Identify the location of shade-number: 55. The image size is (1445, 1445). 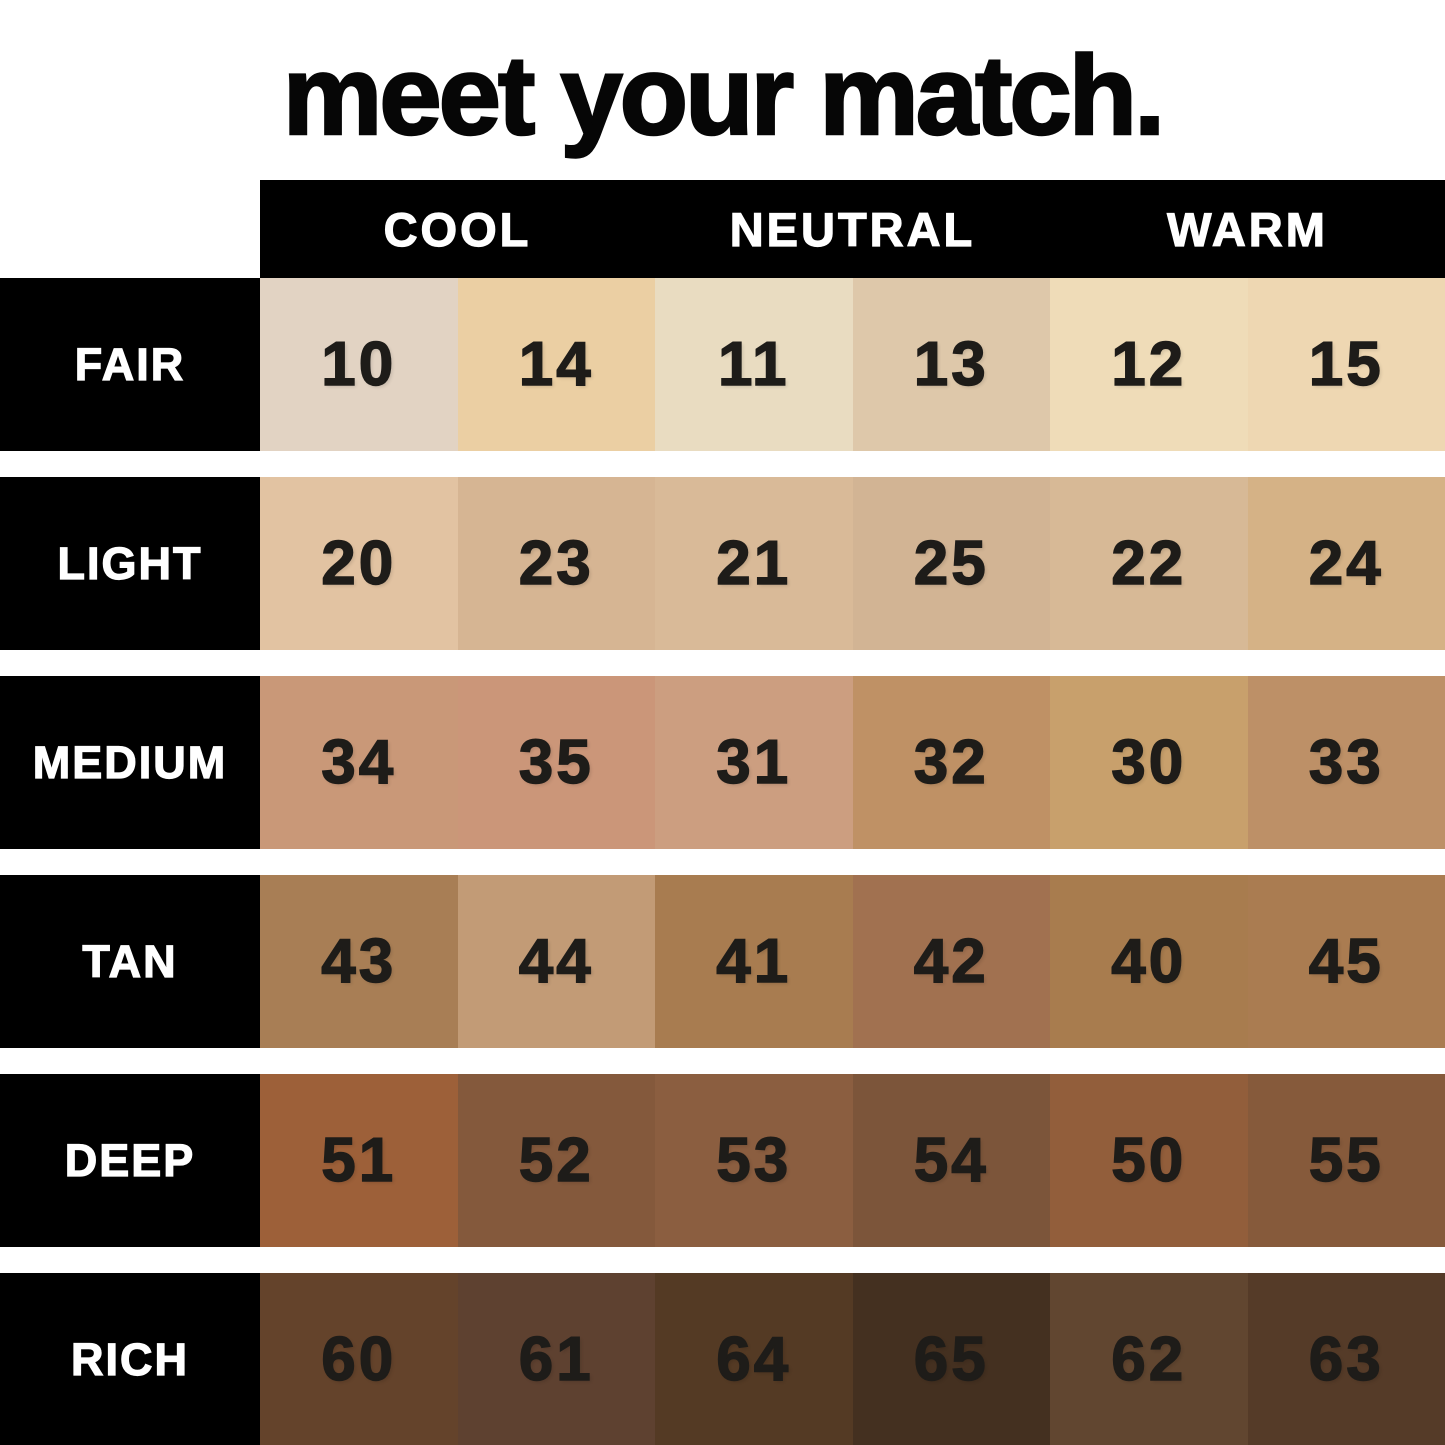
(1346, 1160).